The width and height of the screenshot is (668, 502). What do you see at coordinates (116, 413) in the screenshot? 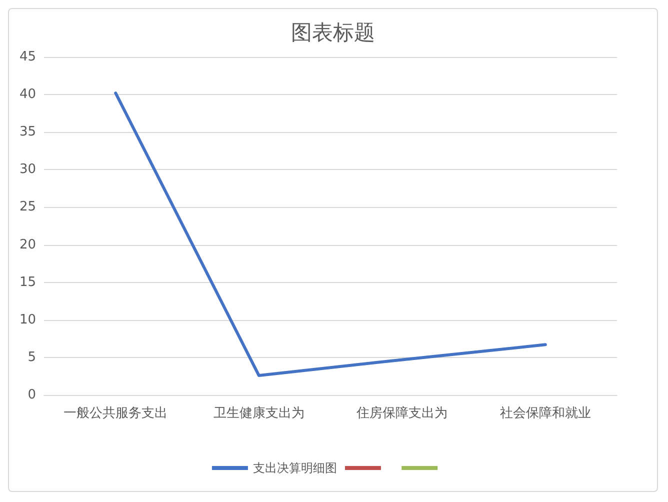
I see `x-tick-label: 一般公共服务支出` at bounding box center [116, 413].